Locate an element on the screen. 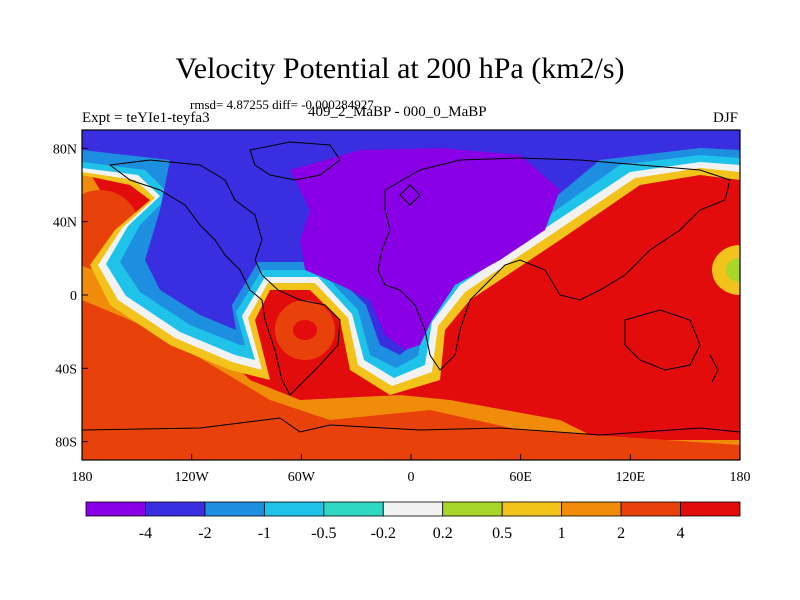  comparison-label: 409_2_MaBP - 000_0_MaBP is located at coordinates (397, 112).